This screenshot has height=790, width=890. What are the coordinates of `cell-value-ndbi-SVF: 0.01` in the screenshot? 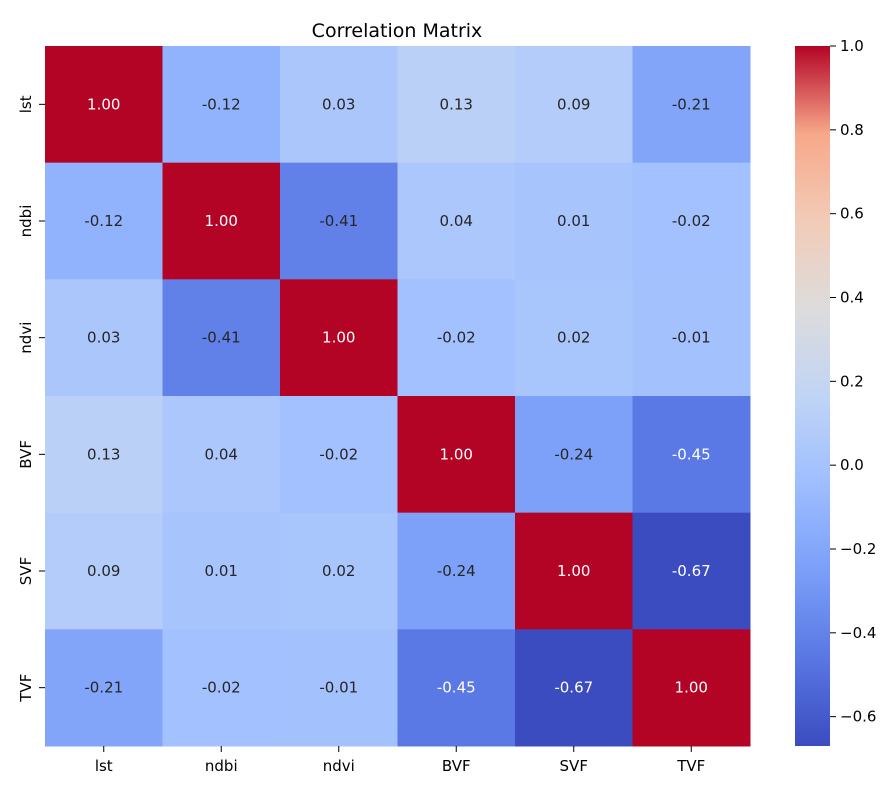 It's located at (573, 221).